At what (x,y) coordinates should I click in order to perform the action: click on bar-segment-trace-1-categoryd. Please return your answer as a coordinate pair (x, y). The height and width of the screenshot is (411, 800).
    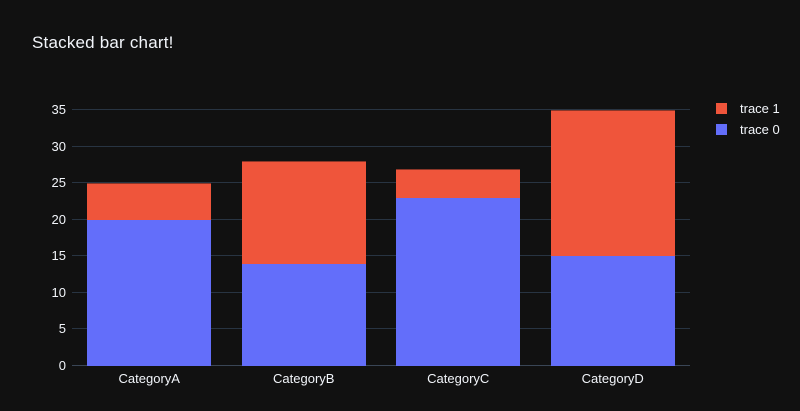
    Looking at the image, I should click on (612, 183).